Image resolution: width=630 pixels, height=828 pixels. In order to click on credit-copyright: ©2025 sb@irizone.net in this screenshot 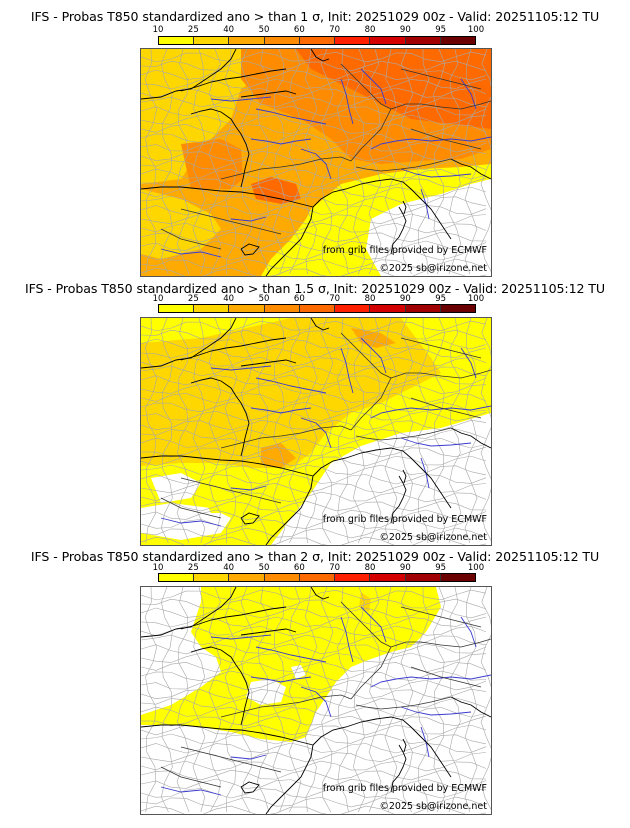, I will do `click(433, 268)`.